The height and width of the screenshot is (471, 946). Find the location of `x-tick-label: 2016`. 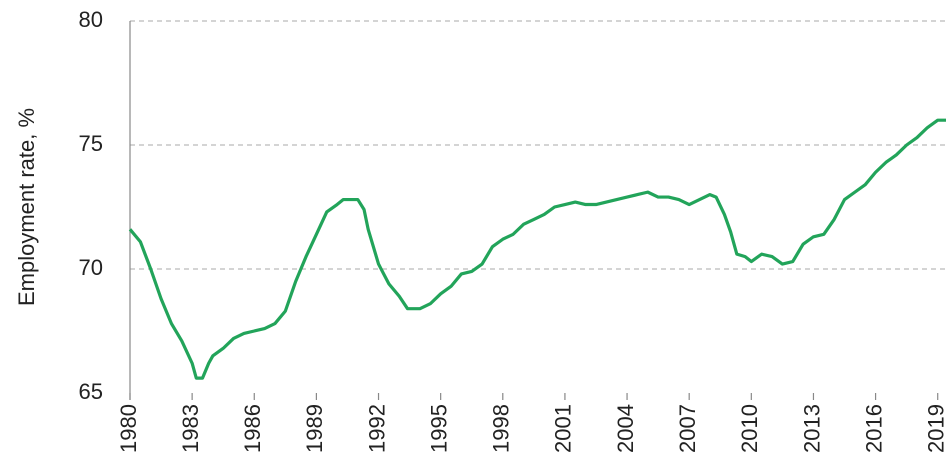

x-tick-label: 2016 is located at coordinates (873, 428).